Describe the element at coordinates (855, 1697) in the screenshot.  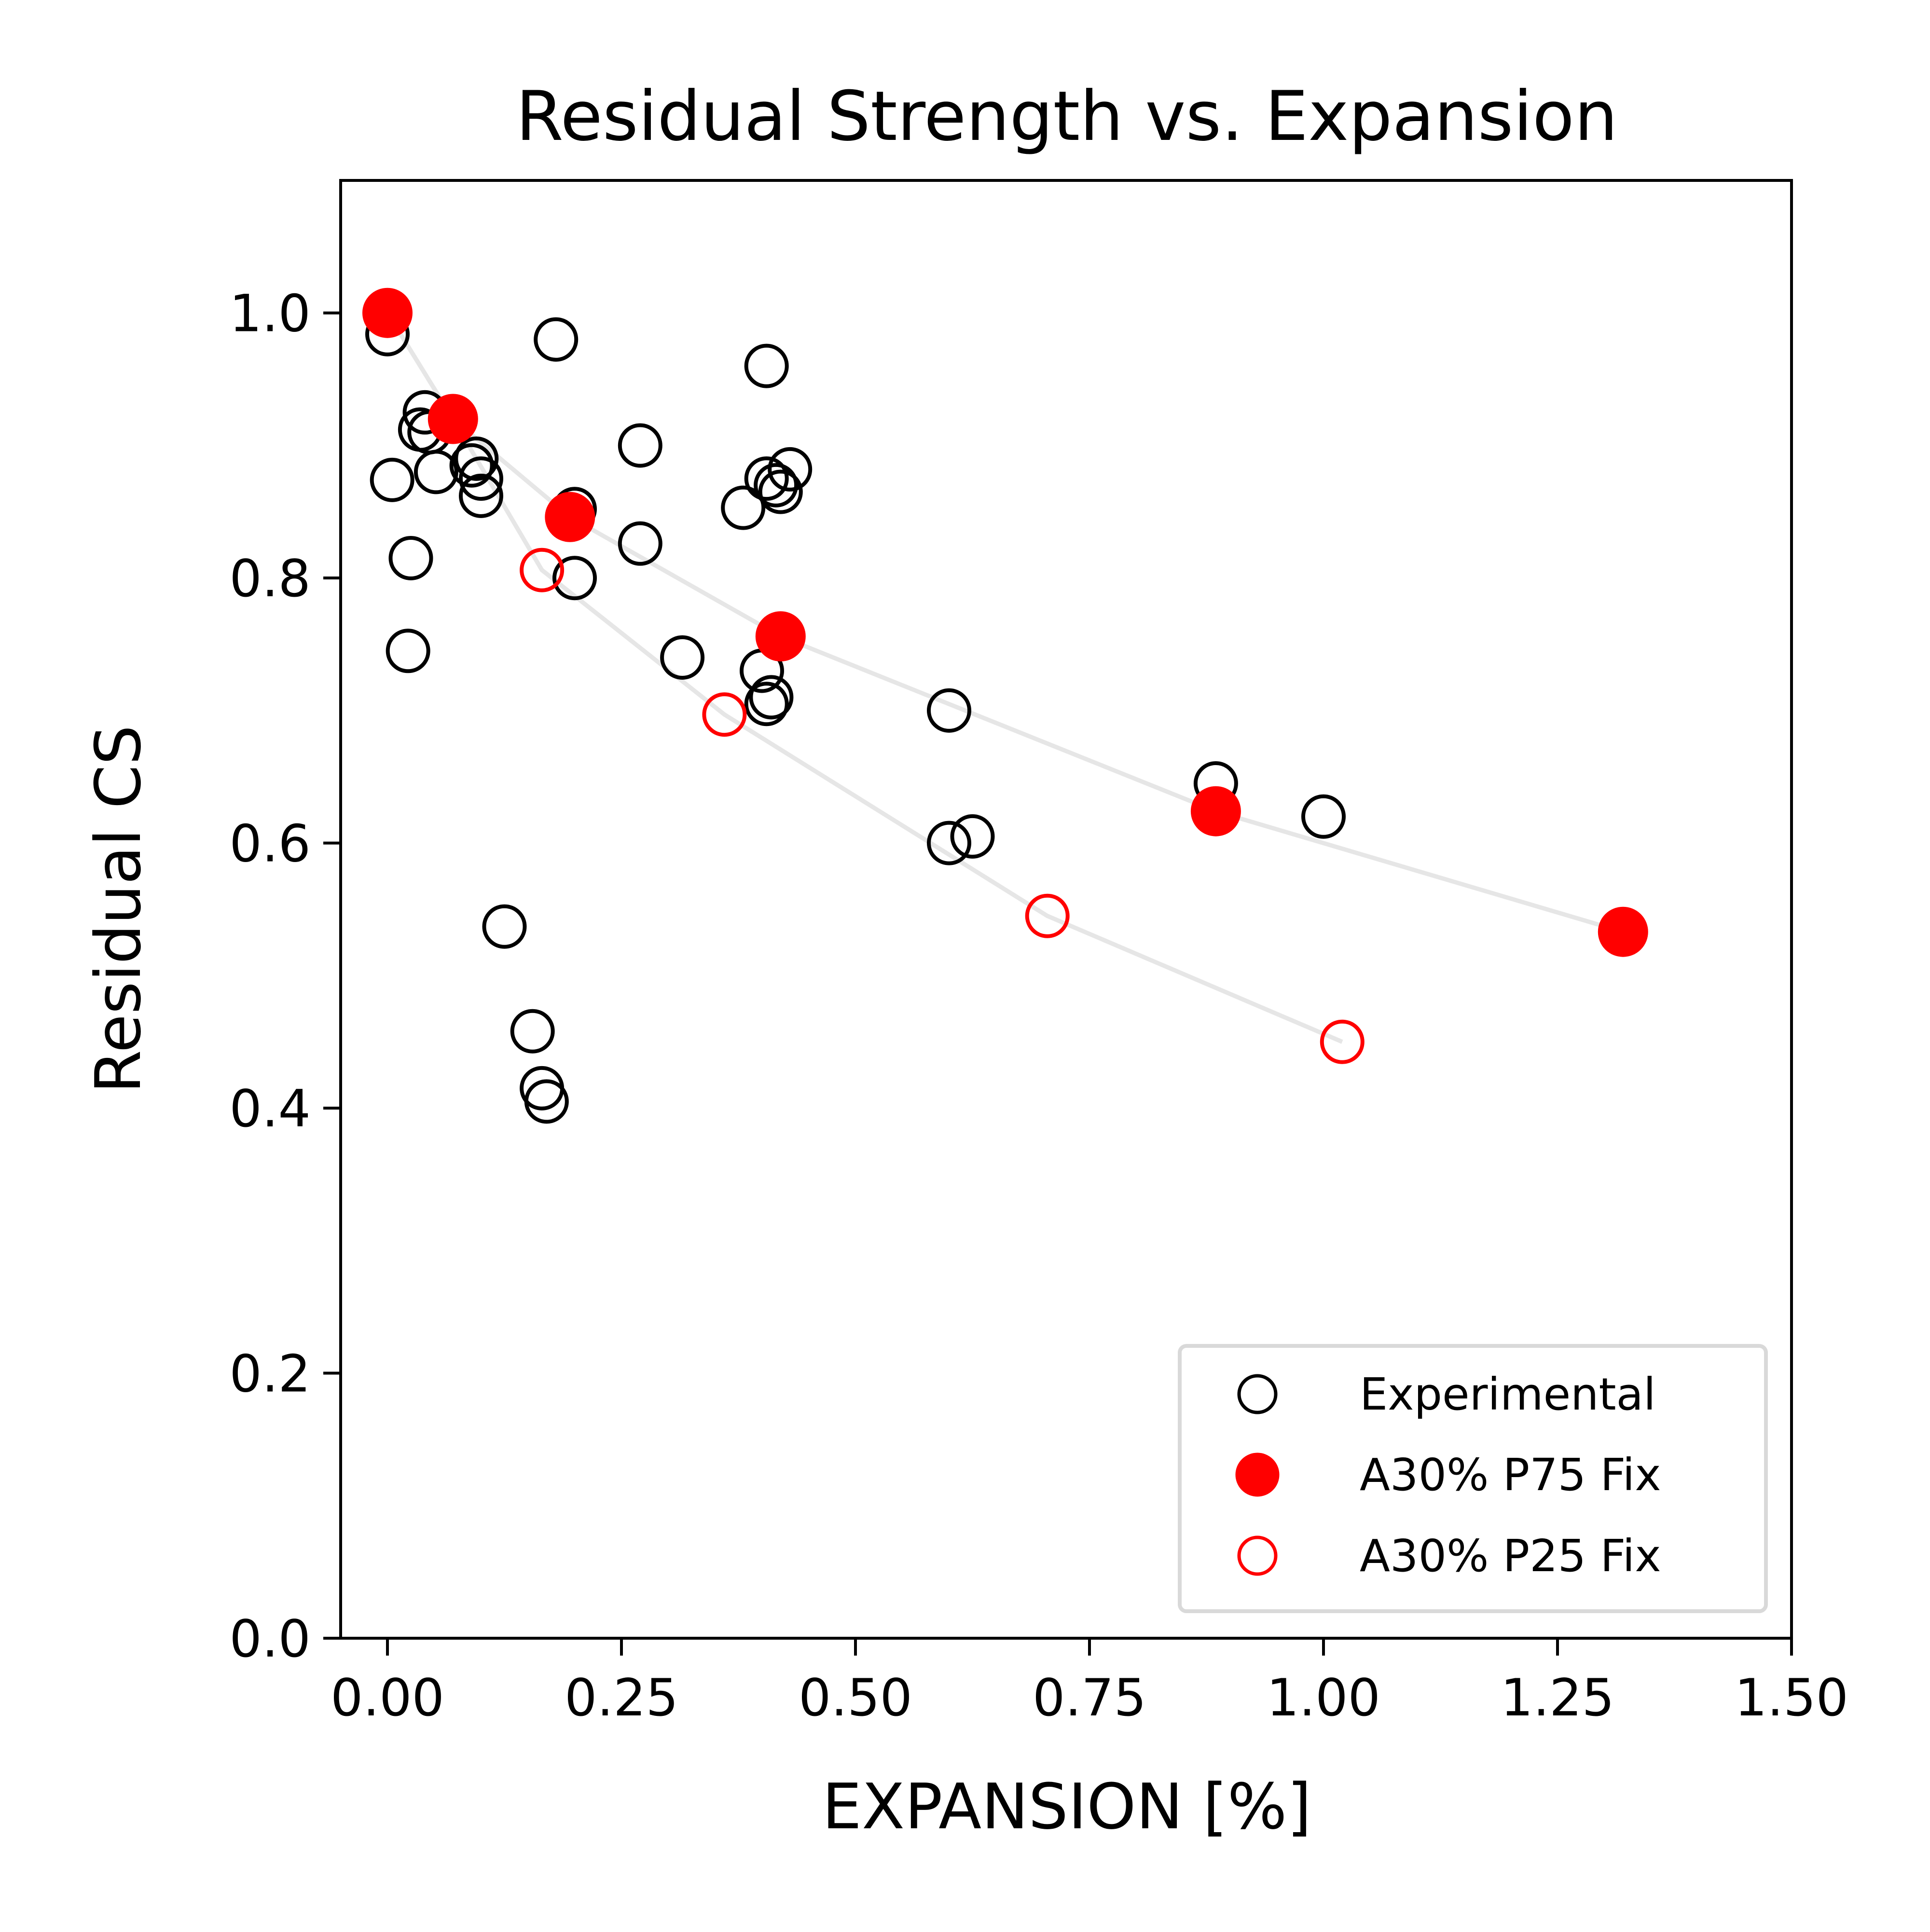
I see `x-tick-label: 0.50` at that location.